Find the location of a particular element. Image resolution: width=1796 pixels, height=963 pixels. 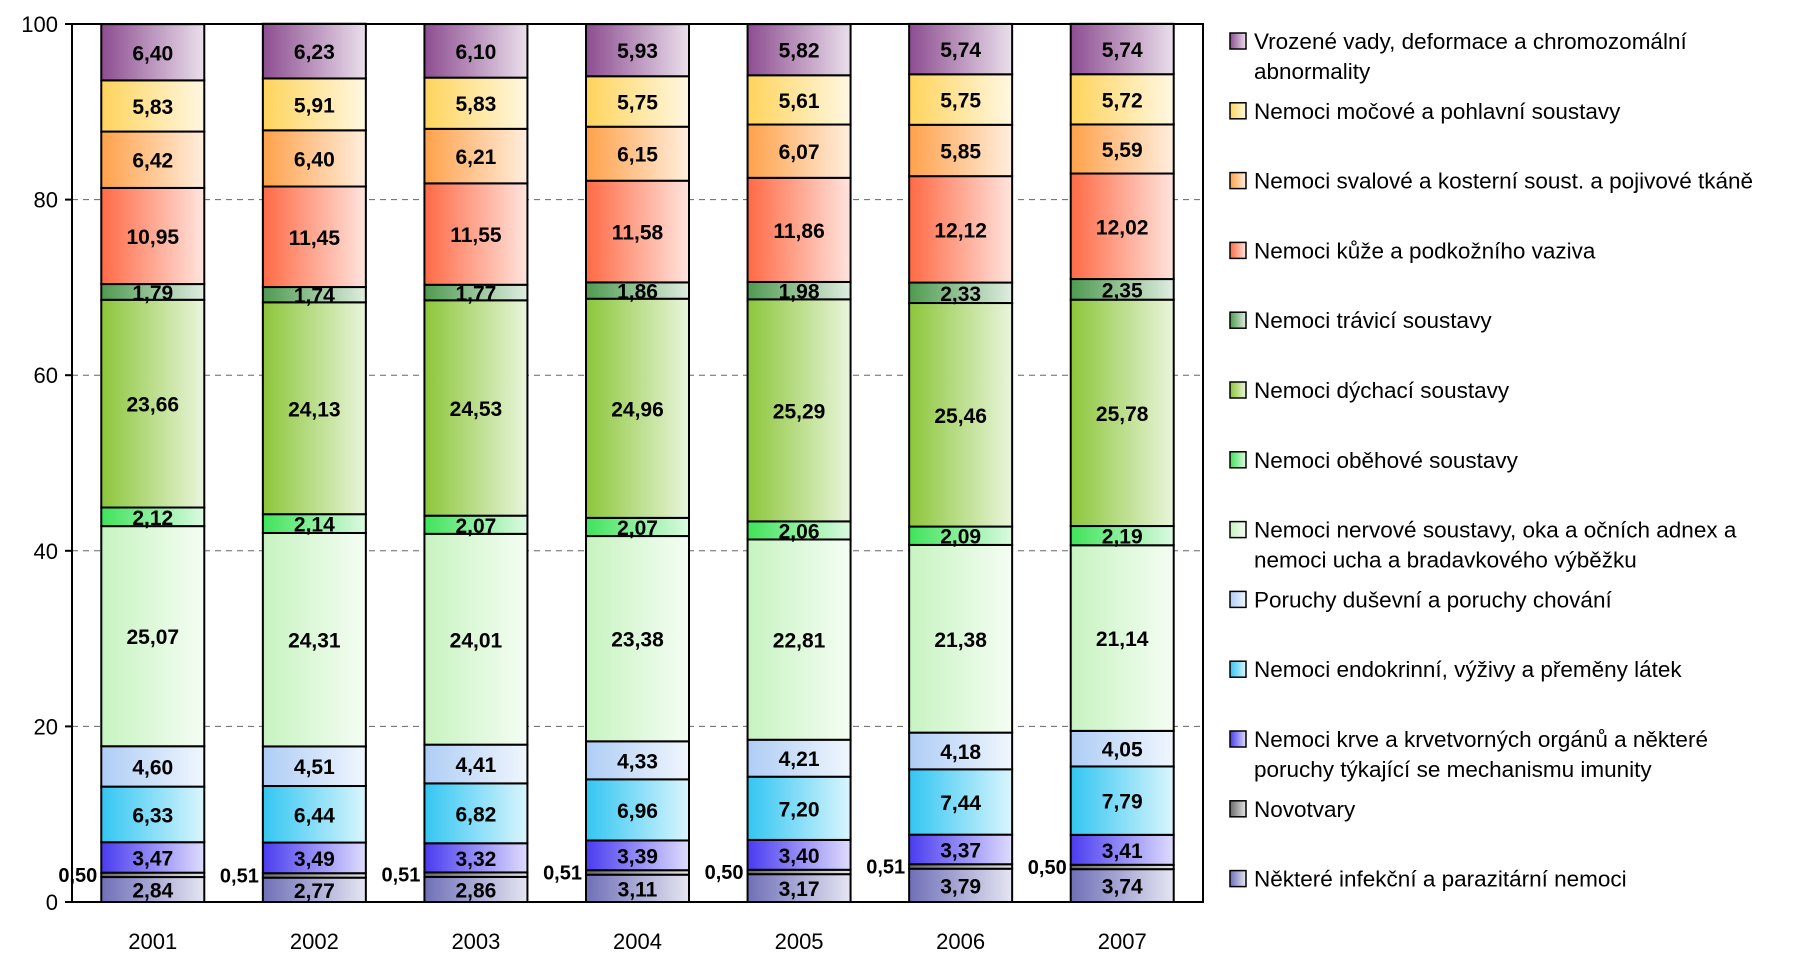

data-label: 2,07 is located at coordinates (637, 528).